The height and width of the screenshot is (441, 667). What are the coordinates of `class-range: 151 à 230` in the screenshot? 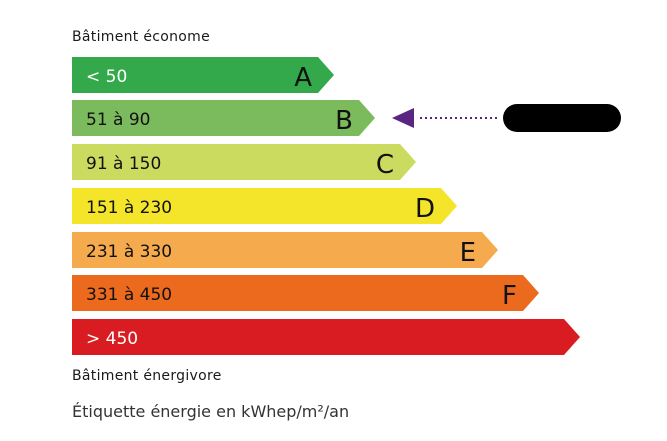 It's located at (129, 208).